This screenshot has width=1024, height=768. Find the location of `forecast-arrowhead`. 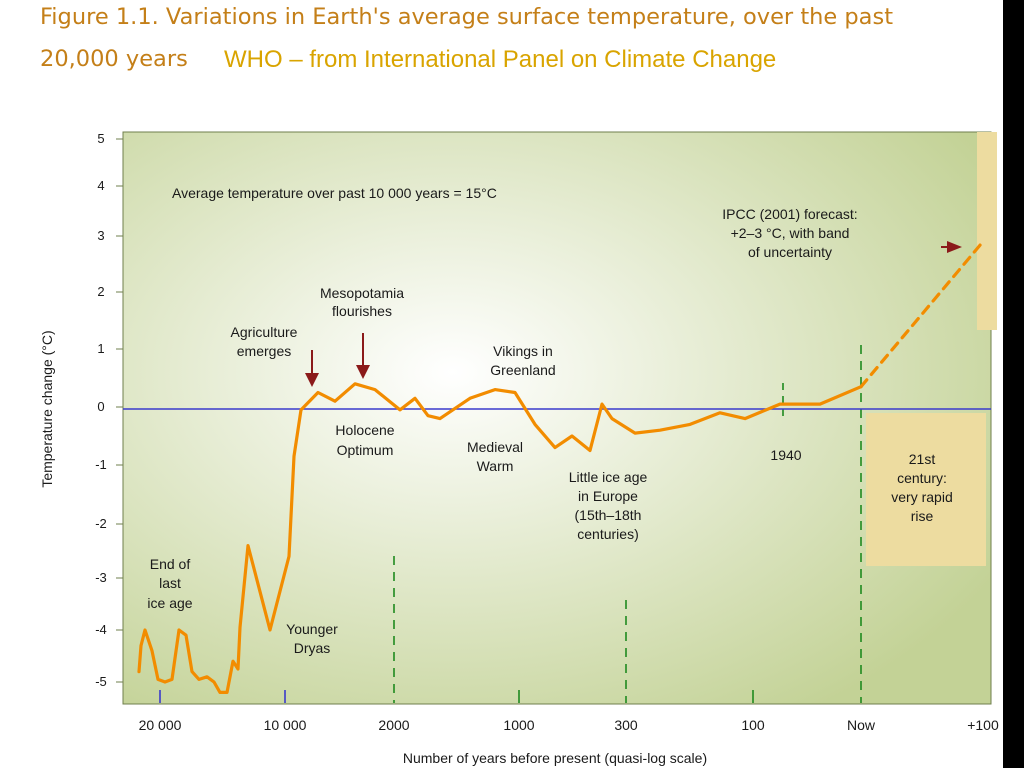

forecast-arrowhead is located at coordinates (954, 247).